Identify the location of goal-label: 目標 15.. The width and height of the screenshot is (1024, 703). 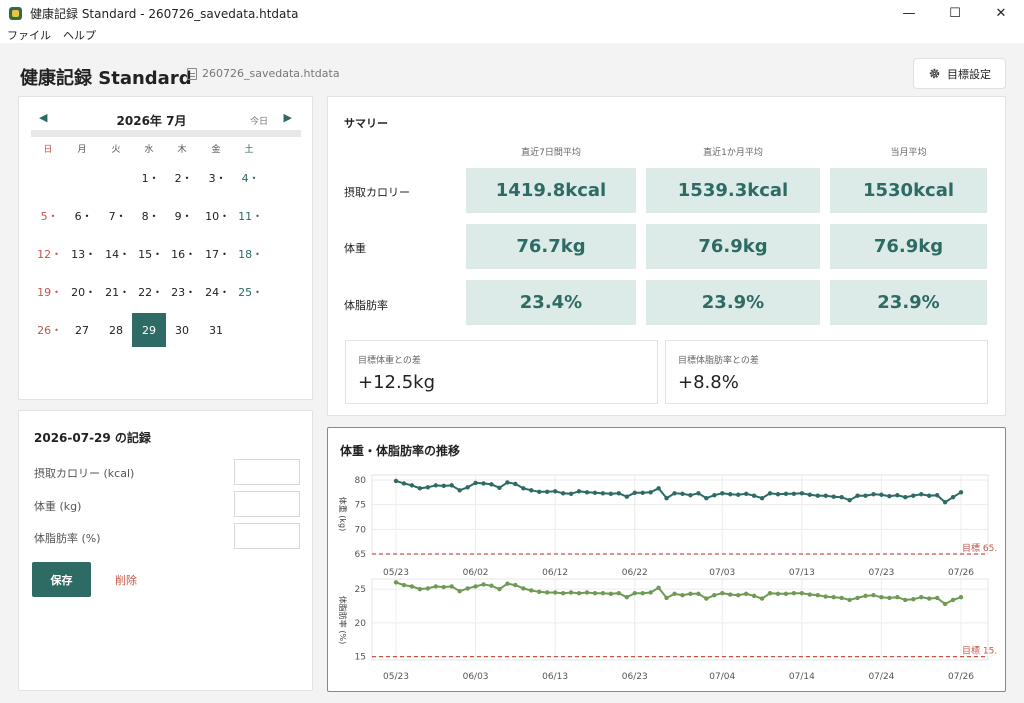
(979, 651).